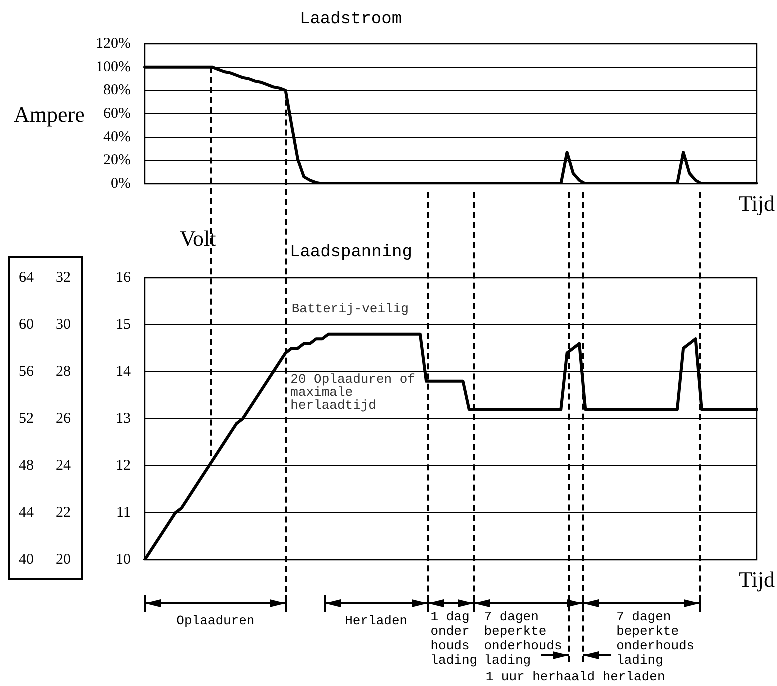 The image size is (777, 686). What do you see at coordinates (454, 638) in the screenshot?
I see `text: 1 dag onder houds lading` at bounding box center [454, 638].